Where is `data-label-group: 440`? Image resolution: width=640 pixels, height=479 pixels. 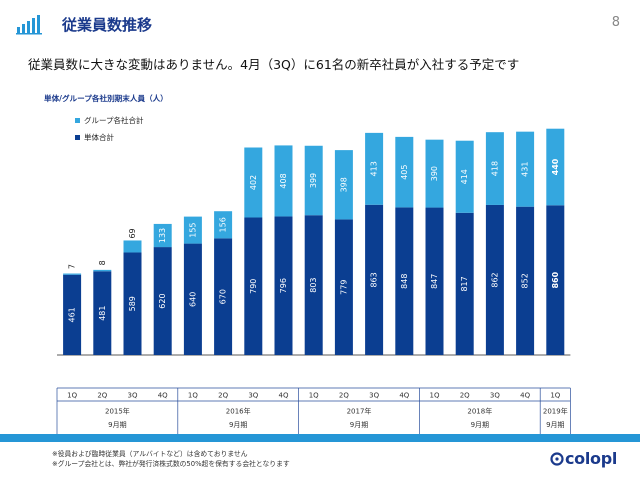
data-label-group: 440 is located at coordinates (555, 166).